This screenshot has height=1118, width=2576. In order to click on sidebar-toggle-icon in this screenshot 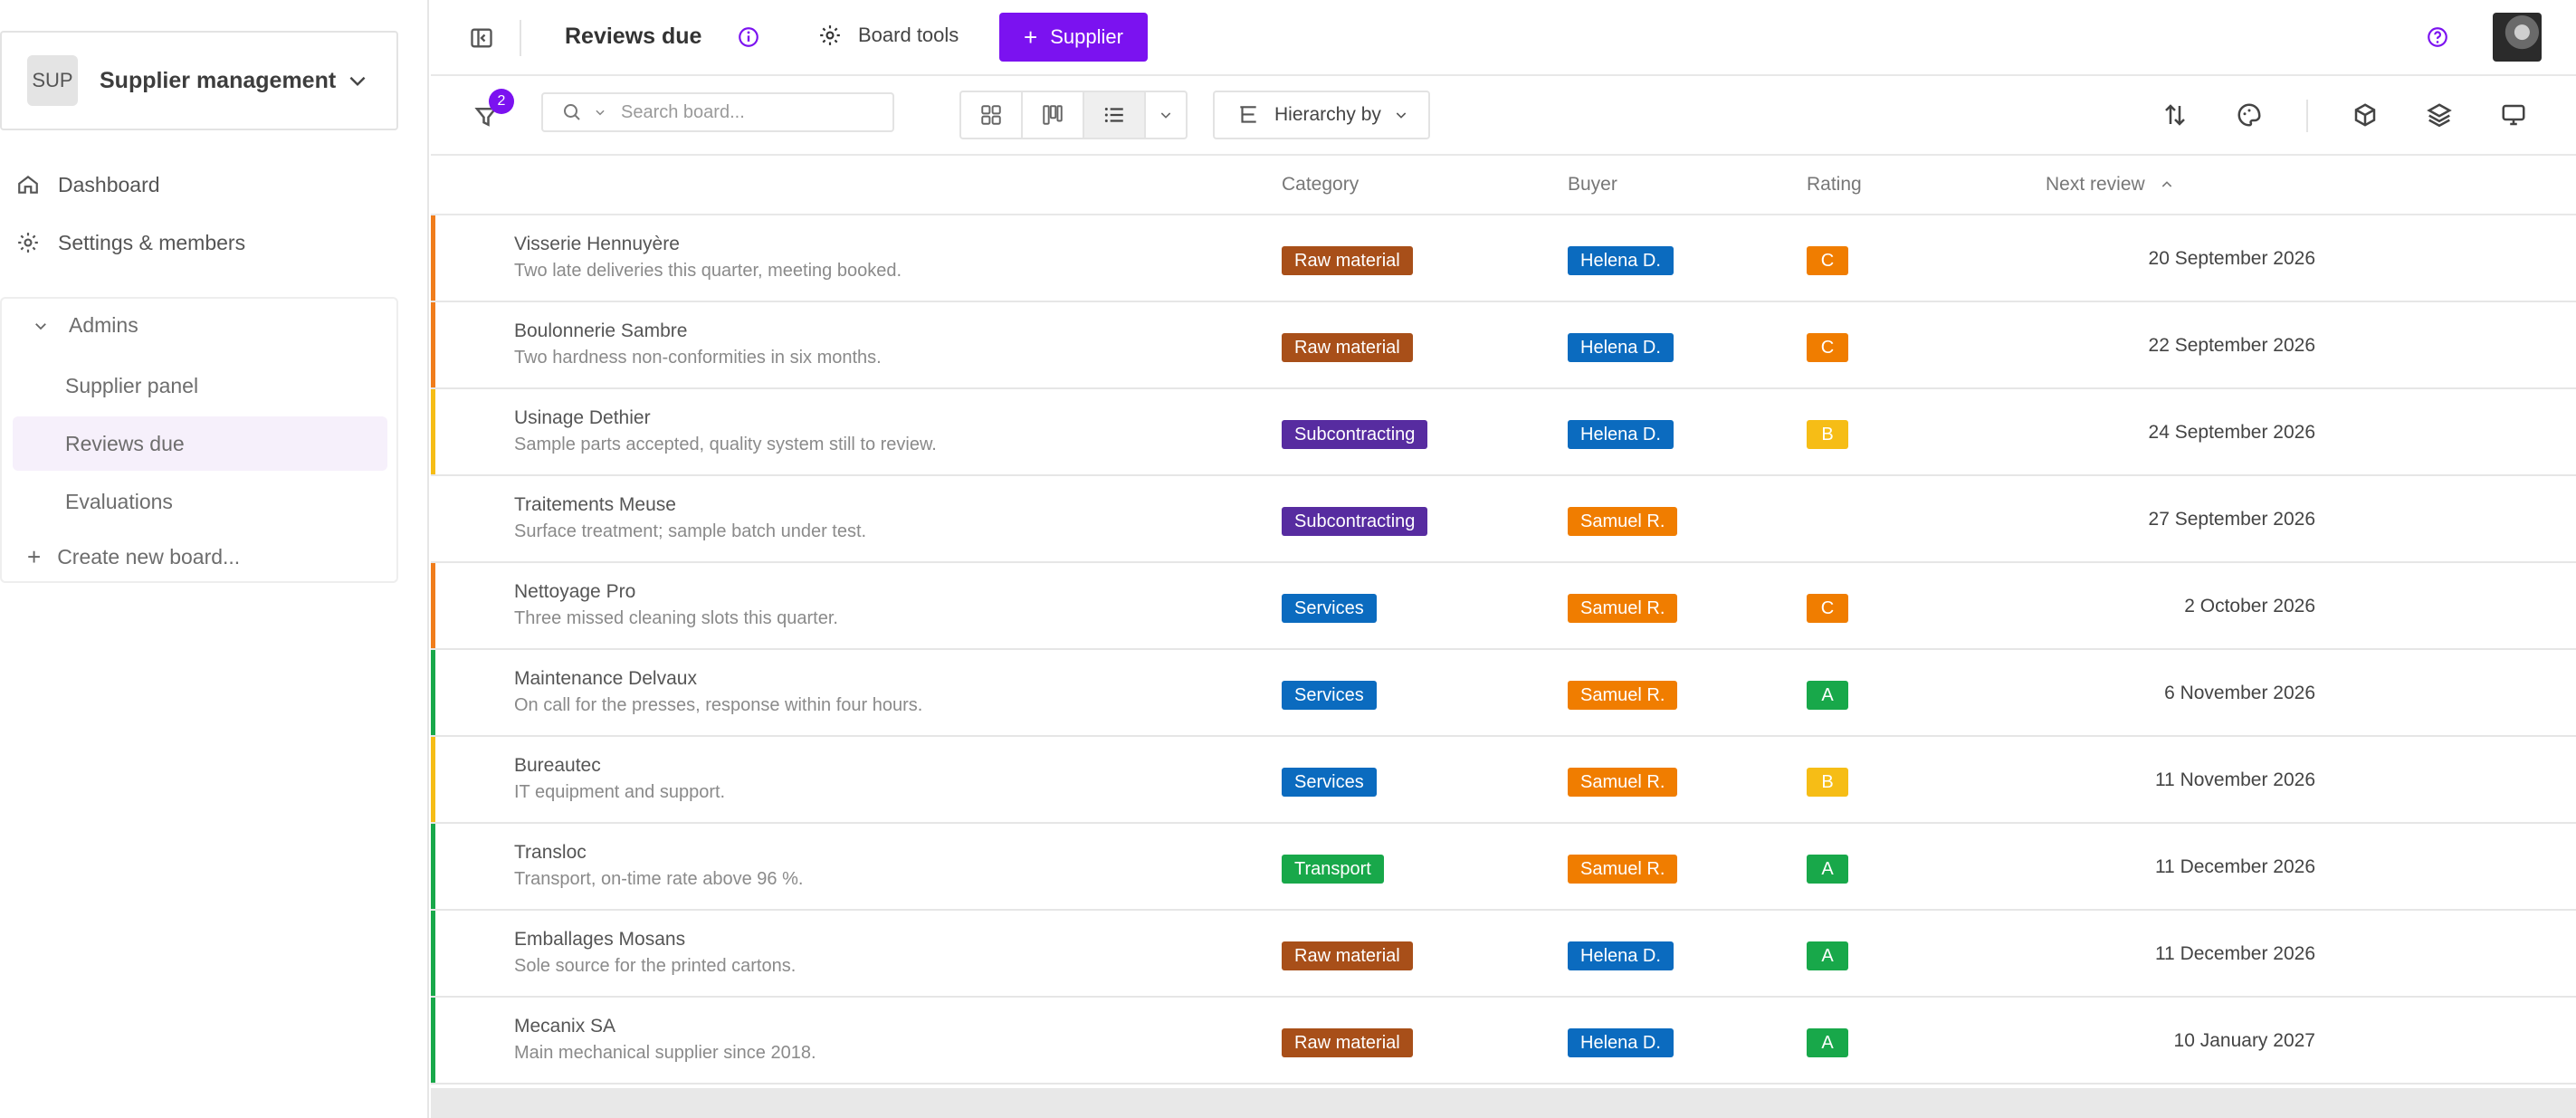, I will do `click(481, 38)`.